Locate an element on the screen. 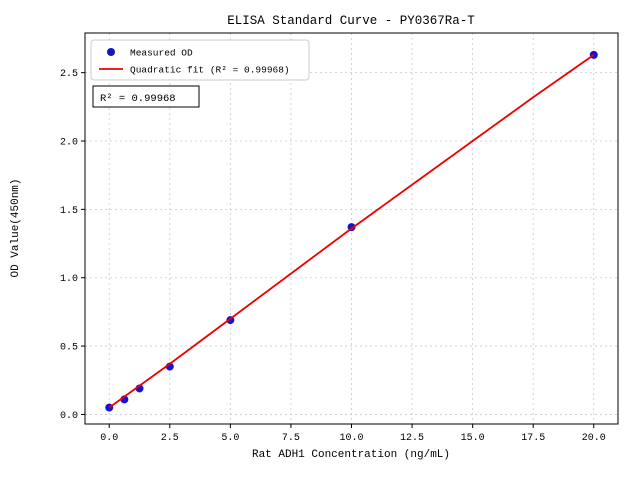  x-tick-label: 5.0 is located at coordinates (230, 438).